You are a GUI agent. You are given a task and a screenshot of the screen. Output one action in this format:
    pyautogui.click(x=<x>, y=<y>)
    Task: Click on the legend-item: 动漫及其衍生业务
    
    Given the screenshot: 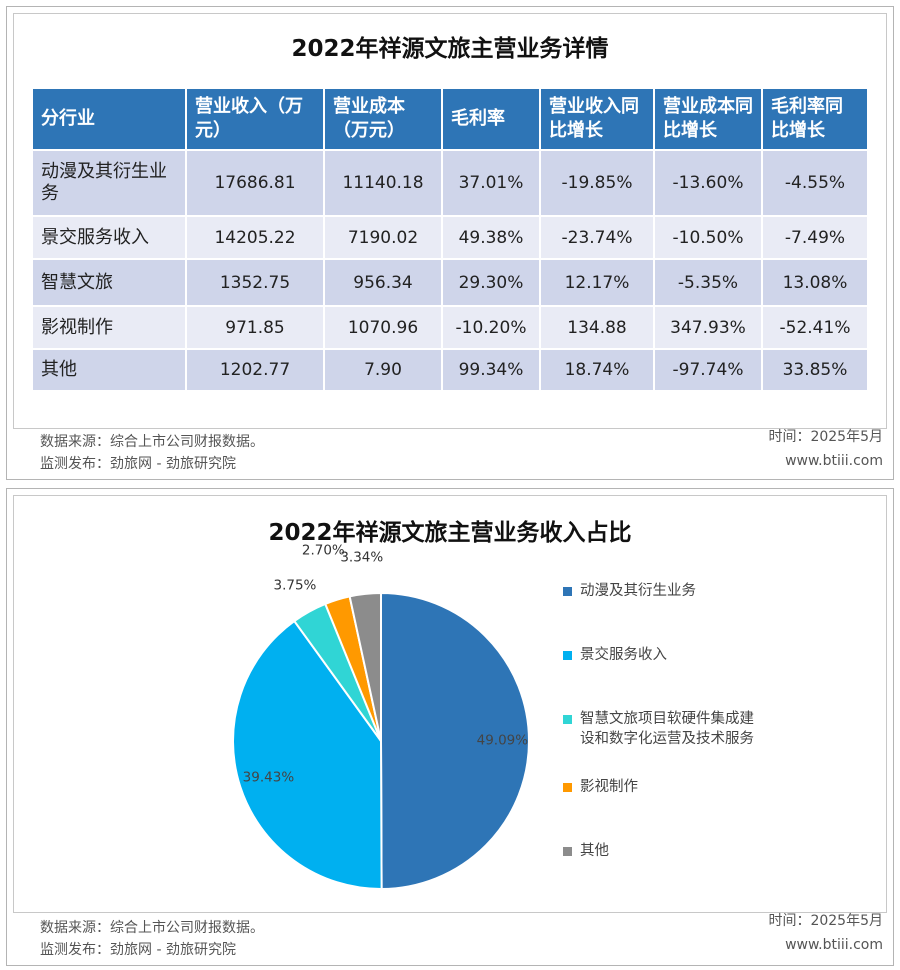 What is the action you would take?
    pyautogui.click(x=663, y=591)
    